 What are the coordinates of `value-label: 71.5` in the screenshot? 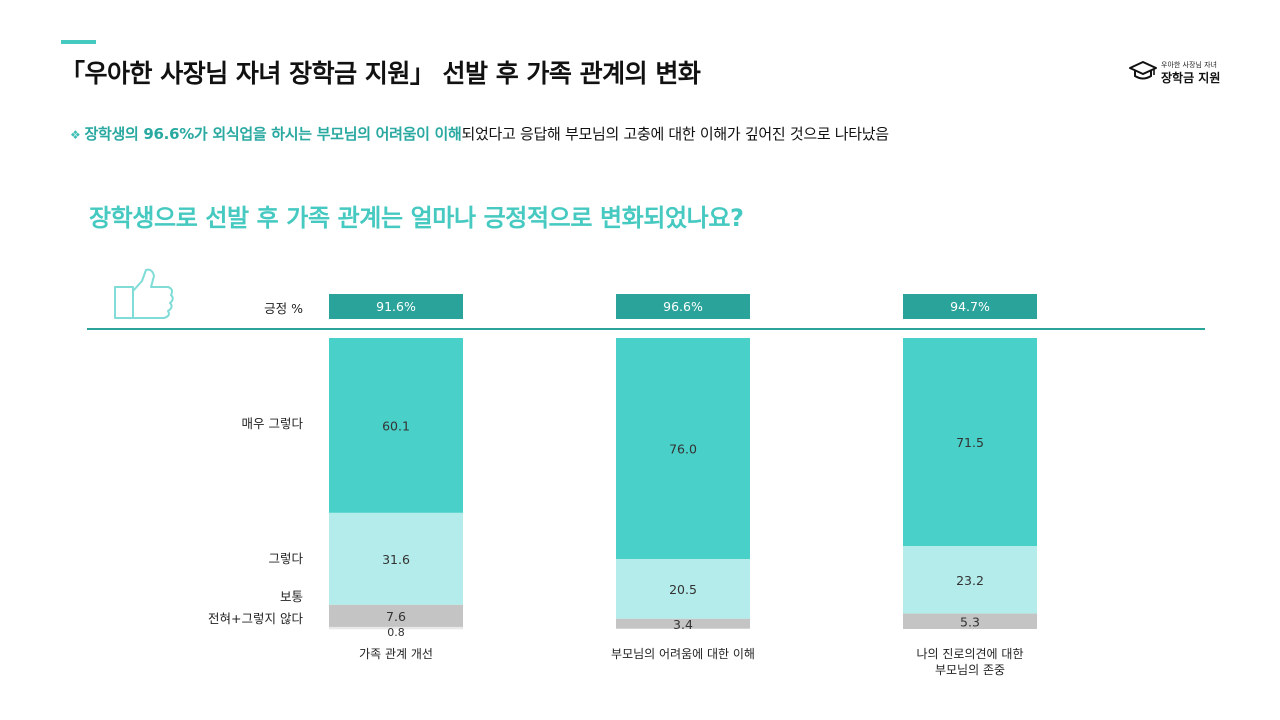 It's located at (970, 442).